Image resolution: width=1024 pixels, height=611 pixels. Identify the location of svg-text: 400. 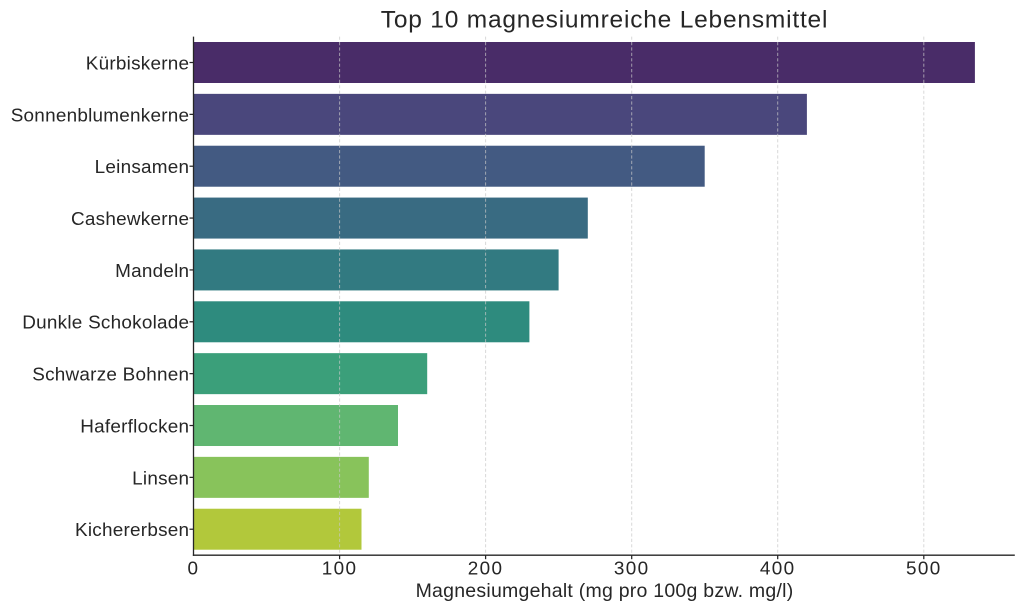
(778, 568).